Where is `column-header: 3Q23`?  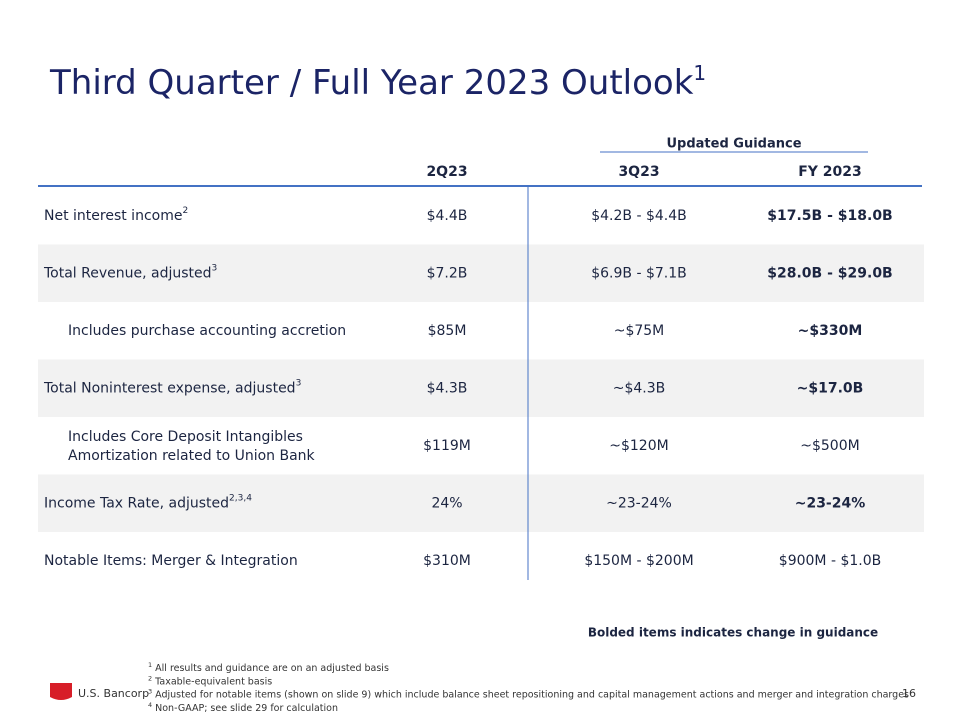 column-header: 3Q23 is located at coordinates (638, 172).